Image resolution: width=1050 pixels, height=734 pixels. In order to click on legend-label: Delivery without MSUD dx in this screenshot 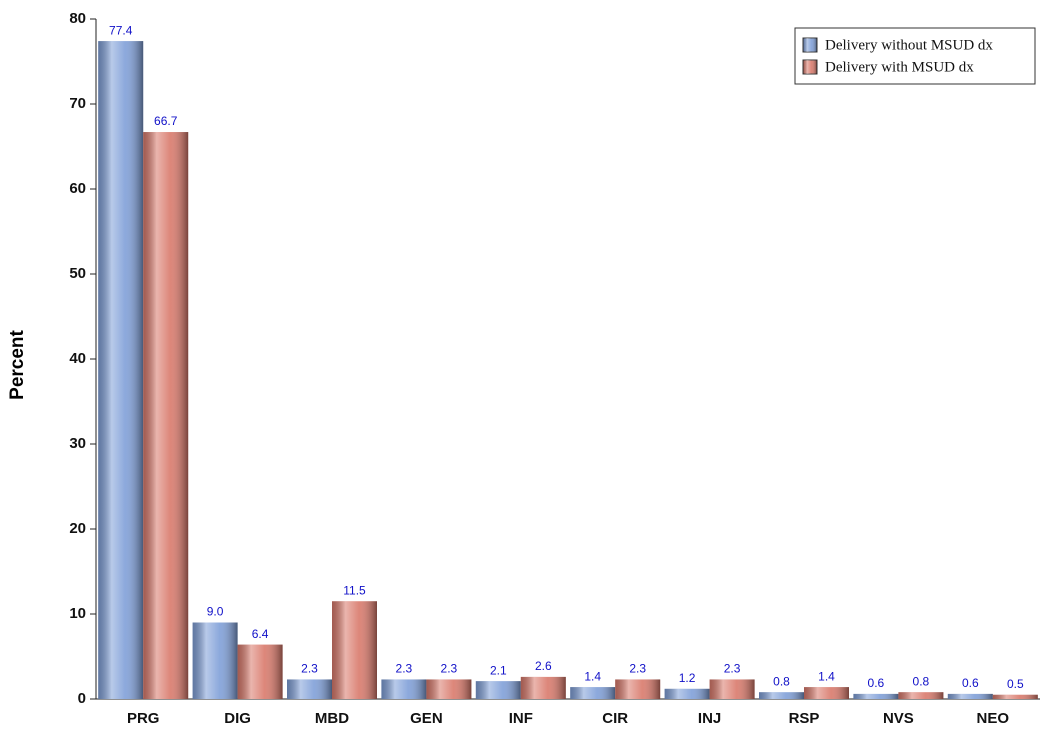, I will do `click(909, 45)`.